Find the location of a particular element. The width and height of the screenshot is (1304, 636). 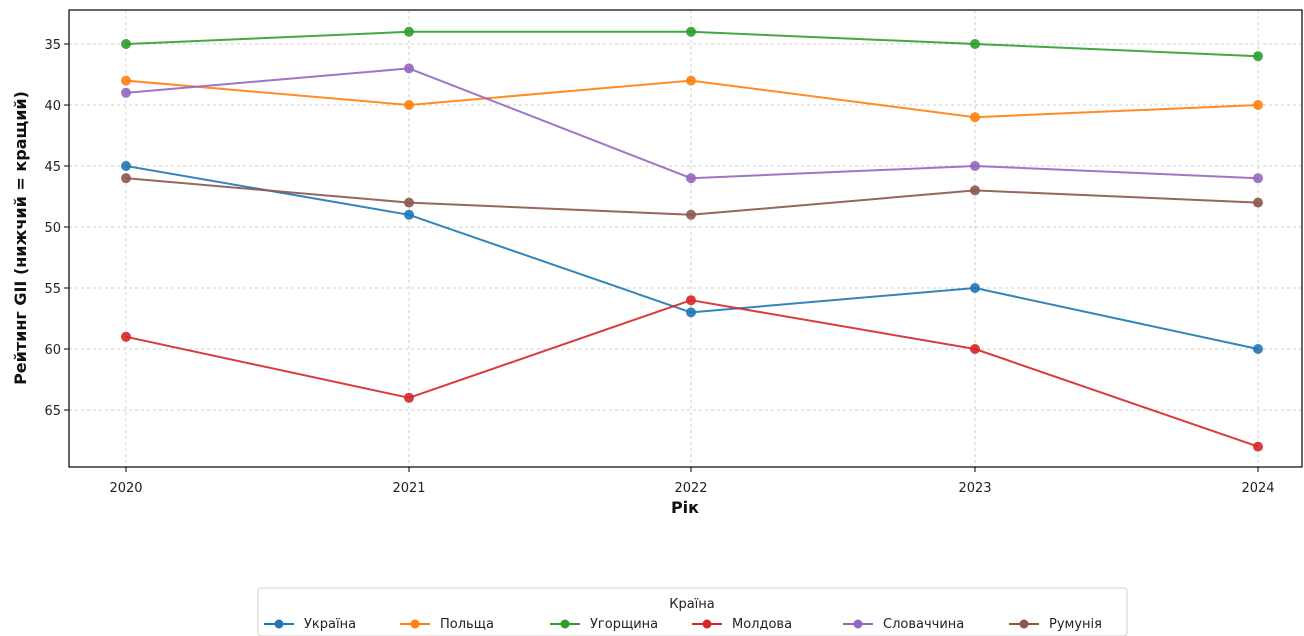

y-tick-label: 65 is located at coordinates (52, 411).